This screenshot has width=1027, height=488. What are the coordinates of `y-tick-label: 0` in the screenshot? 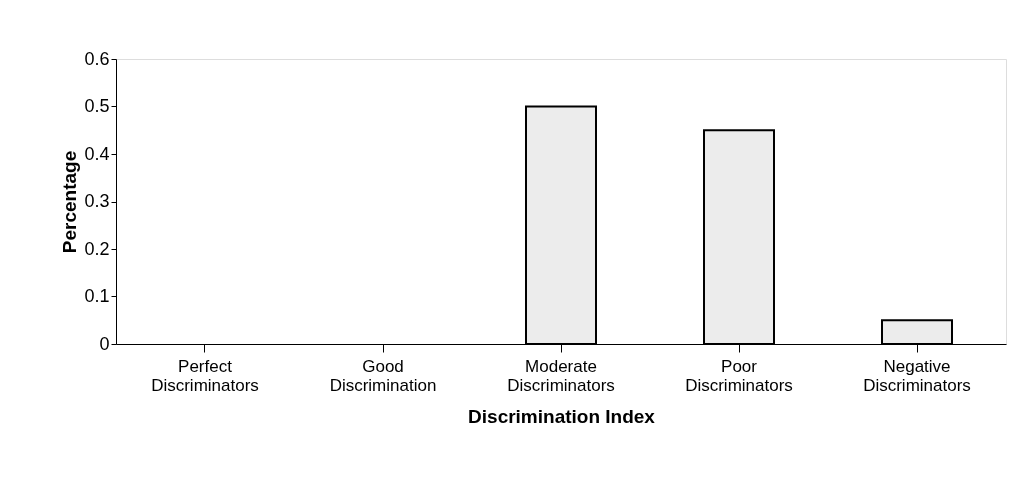 It's located at (104, 343).